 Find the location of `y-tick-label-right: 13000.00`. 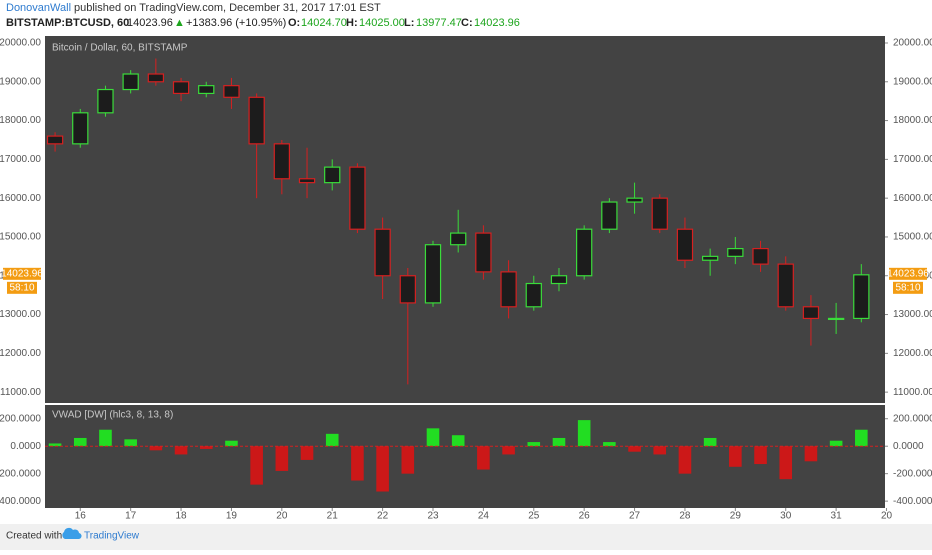

y-tick-label-right: 13000.00 is located at coordinates (912, 314).